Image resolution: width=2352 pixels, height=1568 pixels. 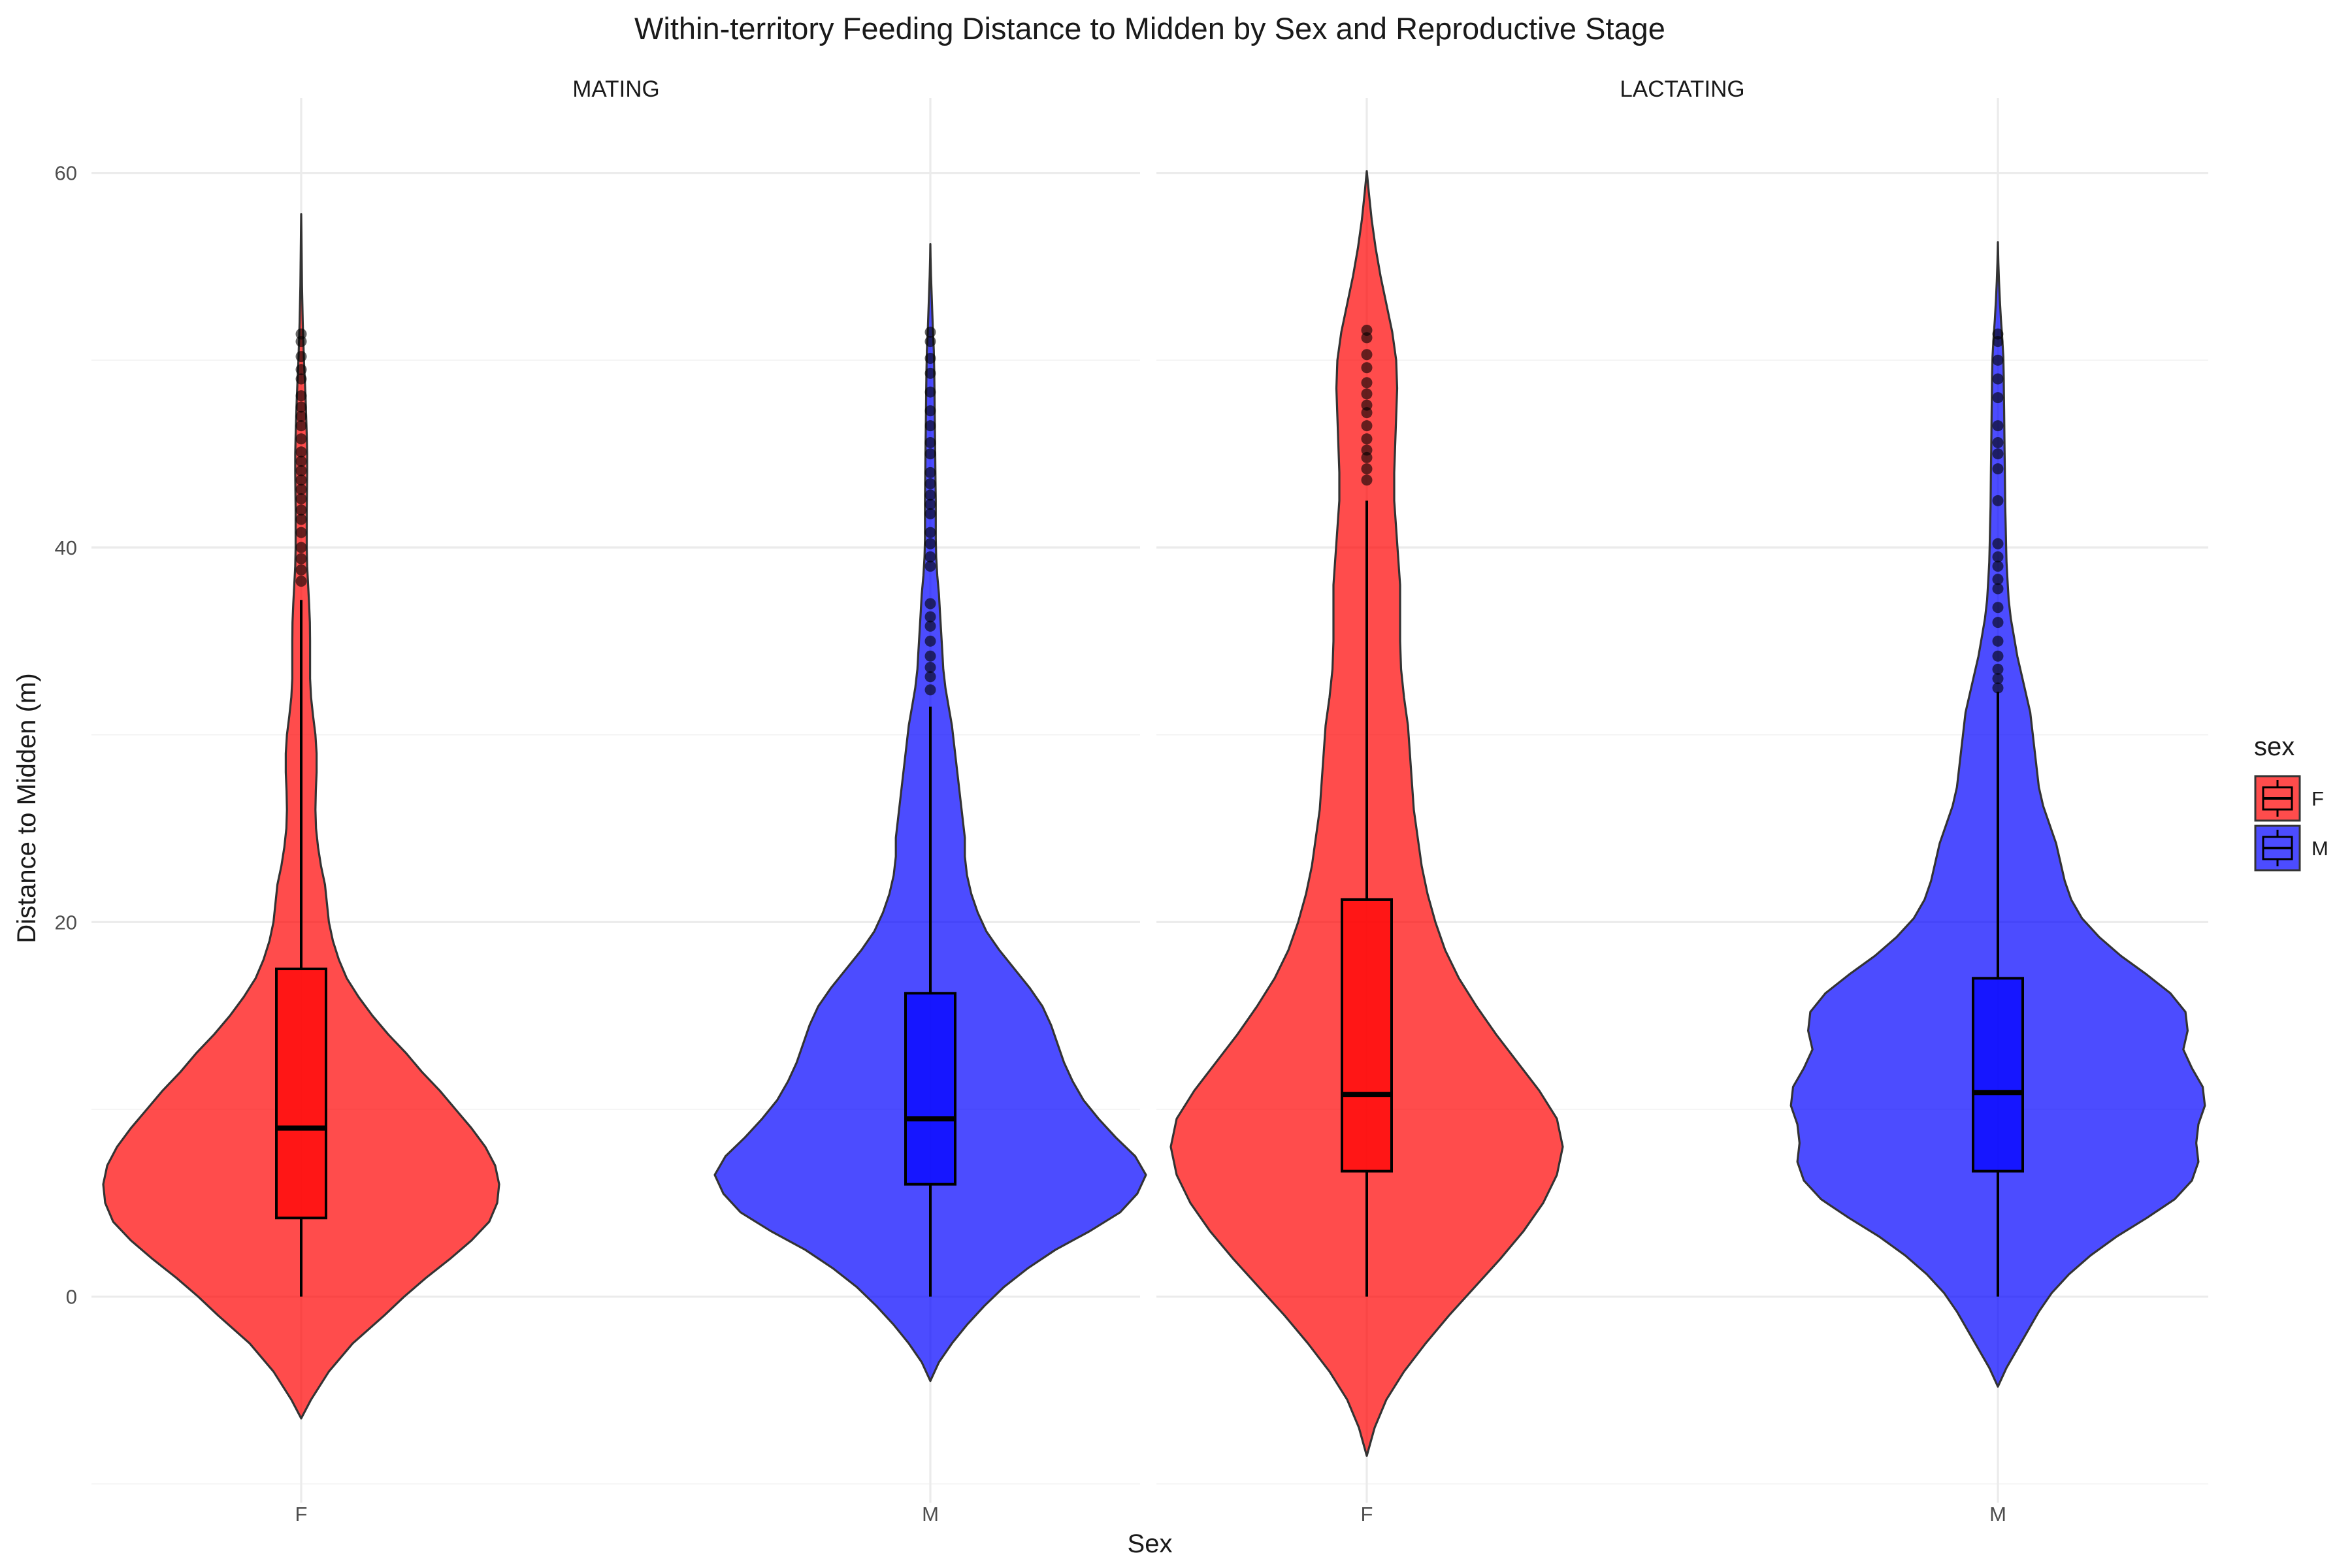 I want to click on legend-title: sex, so click(x=2274, y=746).